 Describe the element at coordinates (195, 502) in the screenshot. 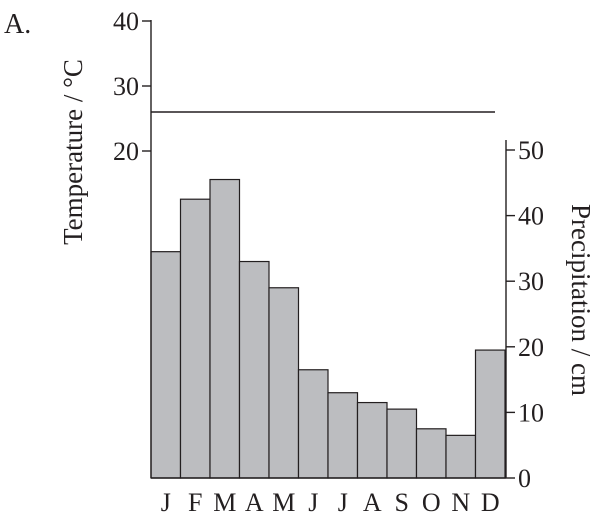

I see `x-tick-label: F` at that location.